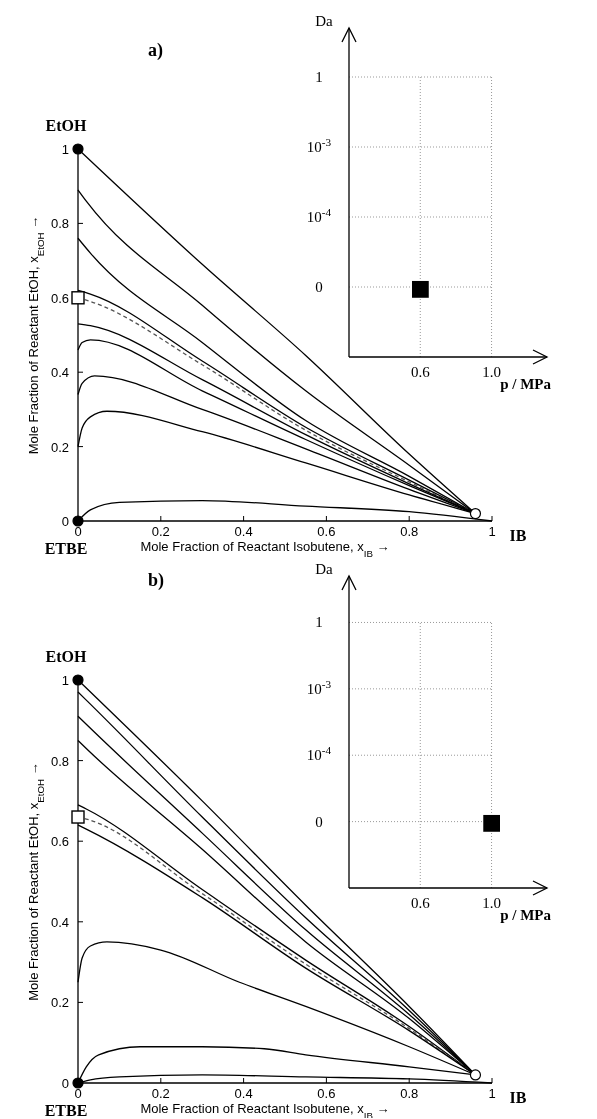 This screenshot has height=1119, width=597. What do you see at coordinates (155, 50) in the screenshot?
I see `chart-title: a)` at bounding box center [155, 50].